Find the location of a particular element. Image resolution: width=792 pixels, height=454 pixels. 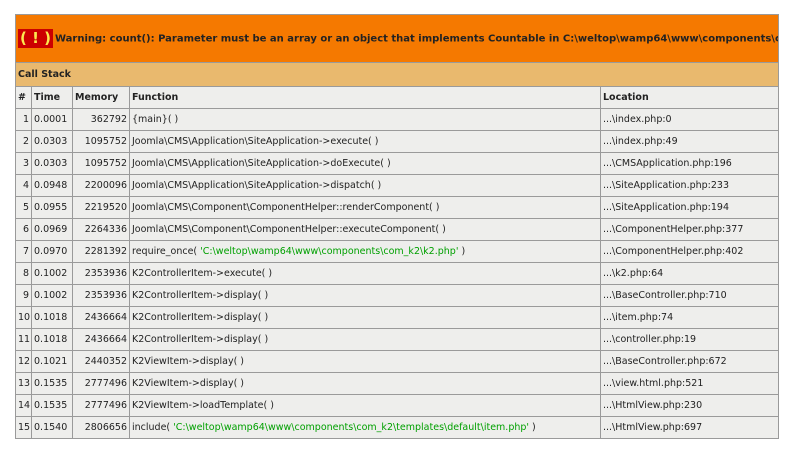

frame-function: {main}( ) is located at coordinates (365, 119).